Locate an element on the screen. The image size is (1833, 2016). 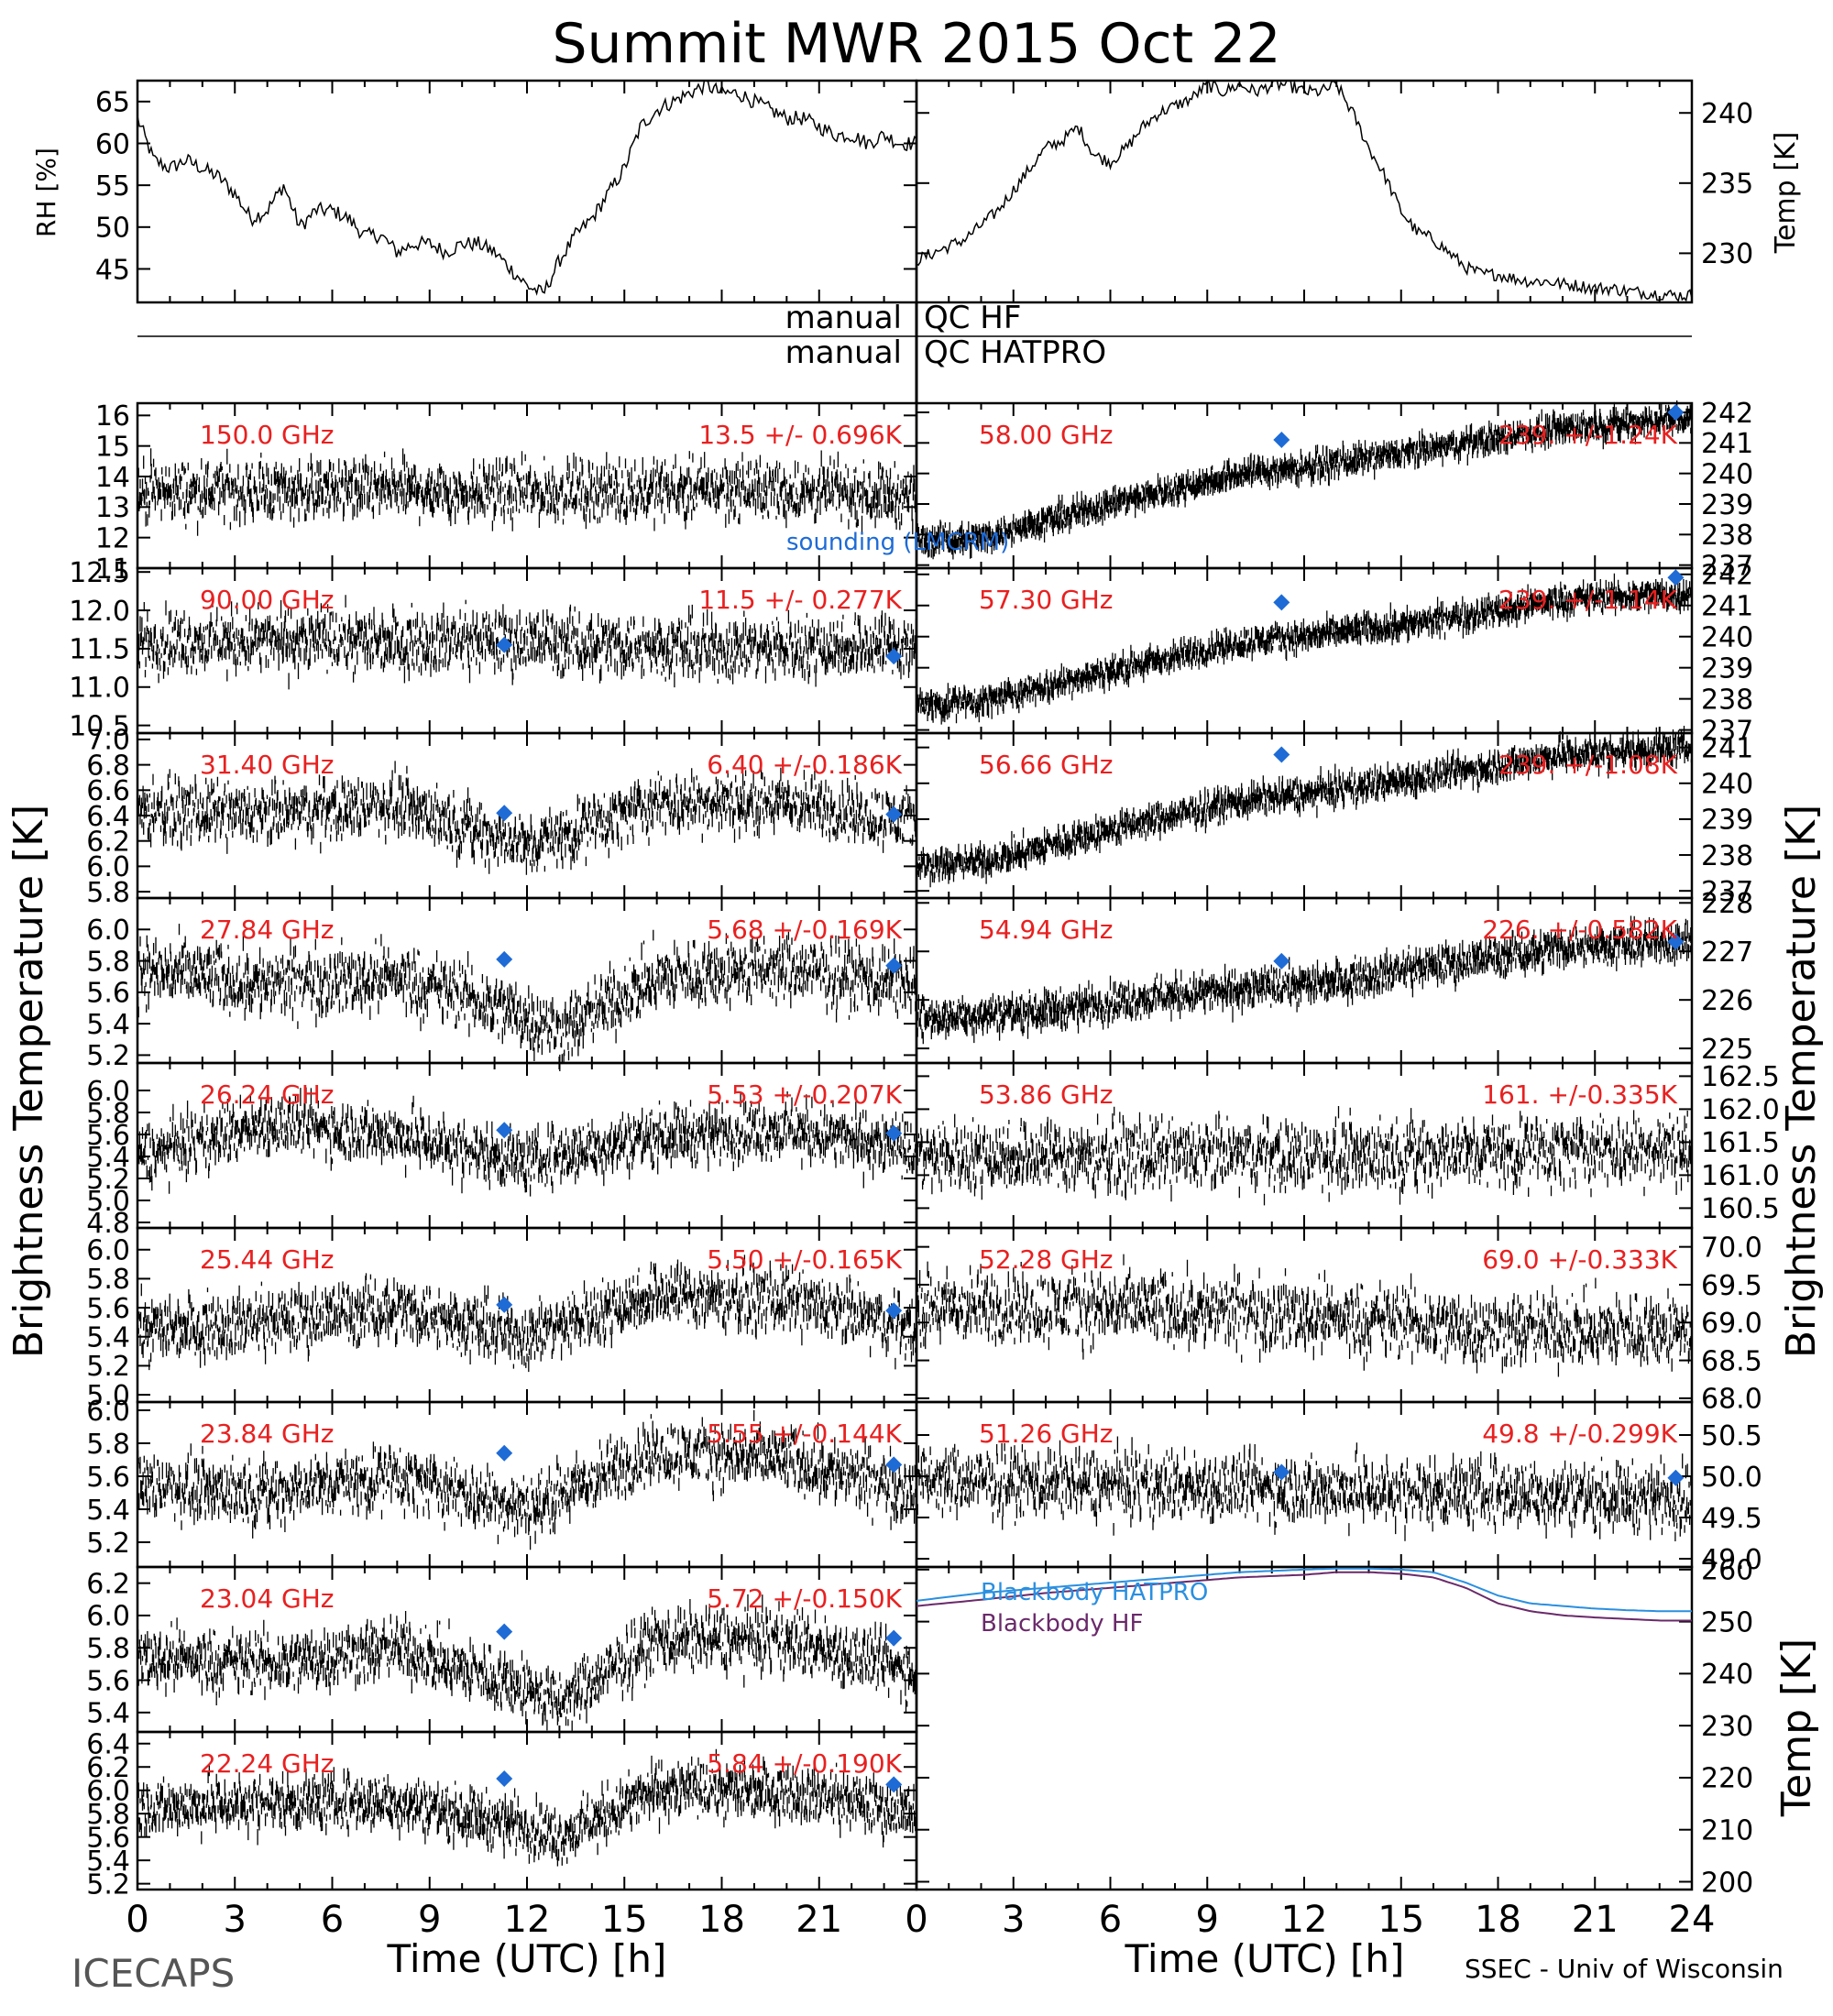
rh-line is located at coordinates (527, 188).